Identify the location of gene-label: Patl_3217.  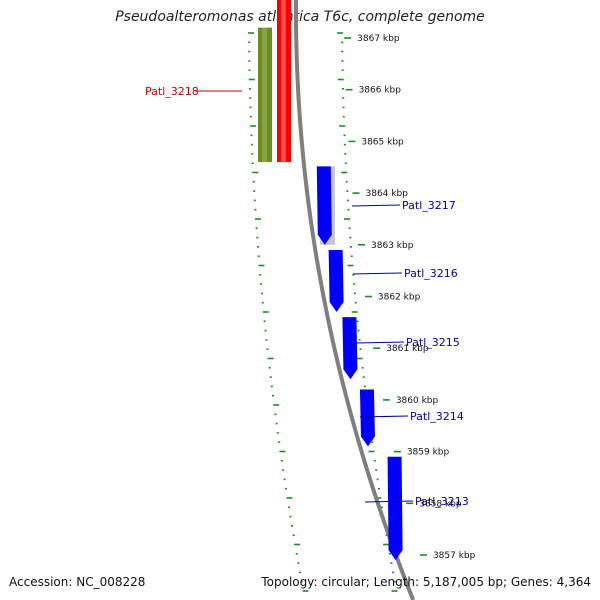
(429, 205).